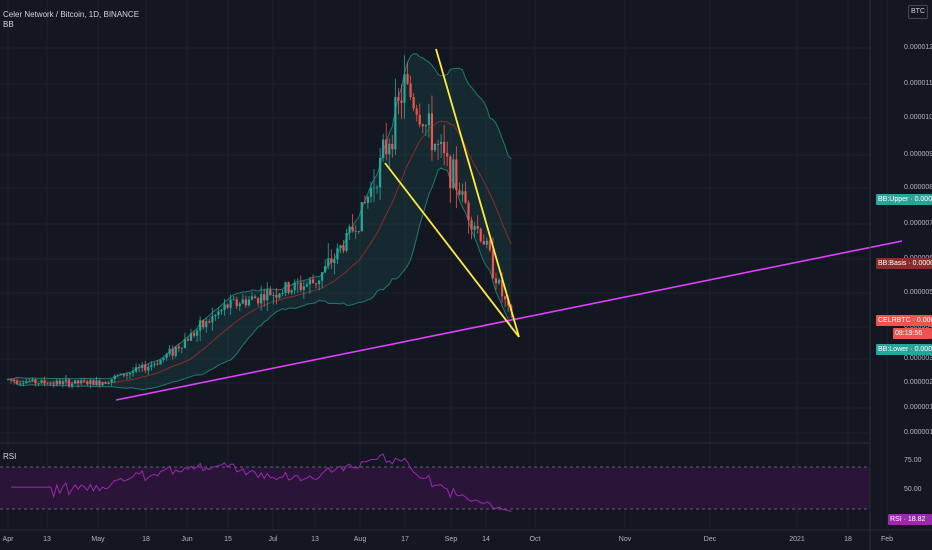  Describe the element at coordinates (918, 407) in the screenshot. I see `price-tick-label: 0.0000017` at that location.